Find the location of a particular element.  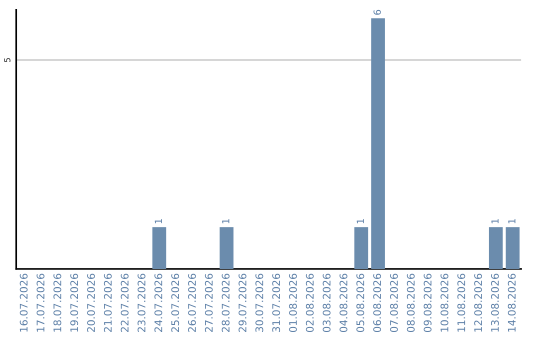

x-tick-label: 29.07.2026 is located at coordinates (242, 303).